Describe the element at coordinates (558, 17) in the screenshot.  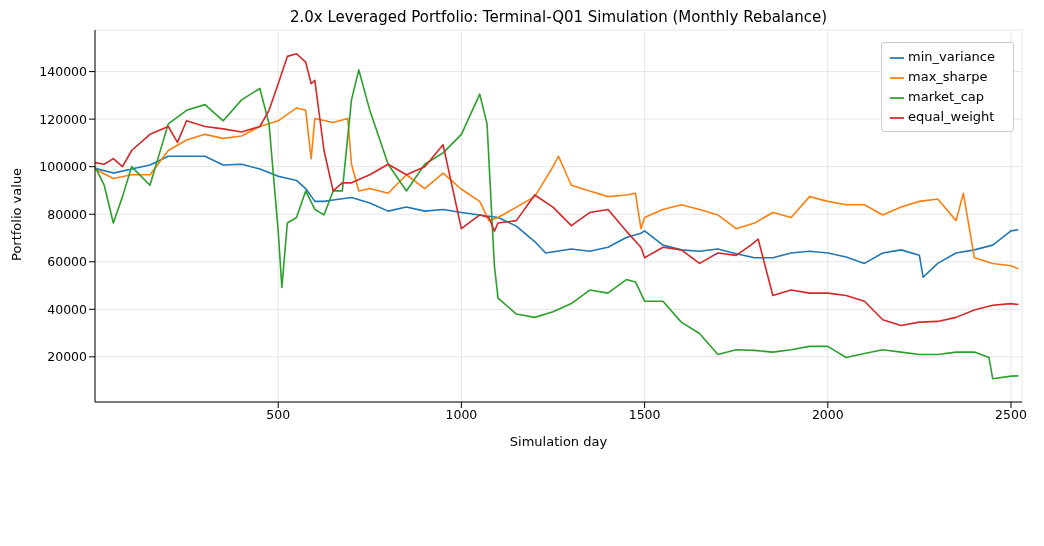
I see `chart-title: 2.0x Leveraged Portfolio: Terminal-Q01 Simulation (Monthly Rebalance)` at that location.